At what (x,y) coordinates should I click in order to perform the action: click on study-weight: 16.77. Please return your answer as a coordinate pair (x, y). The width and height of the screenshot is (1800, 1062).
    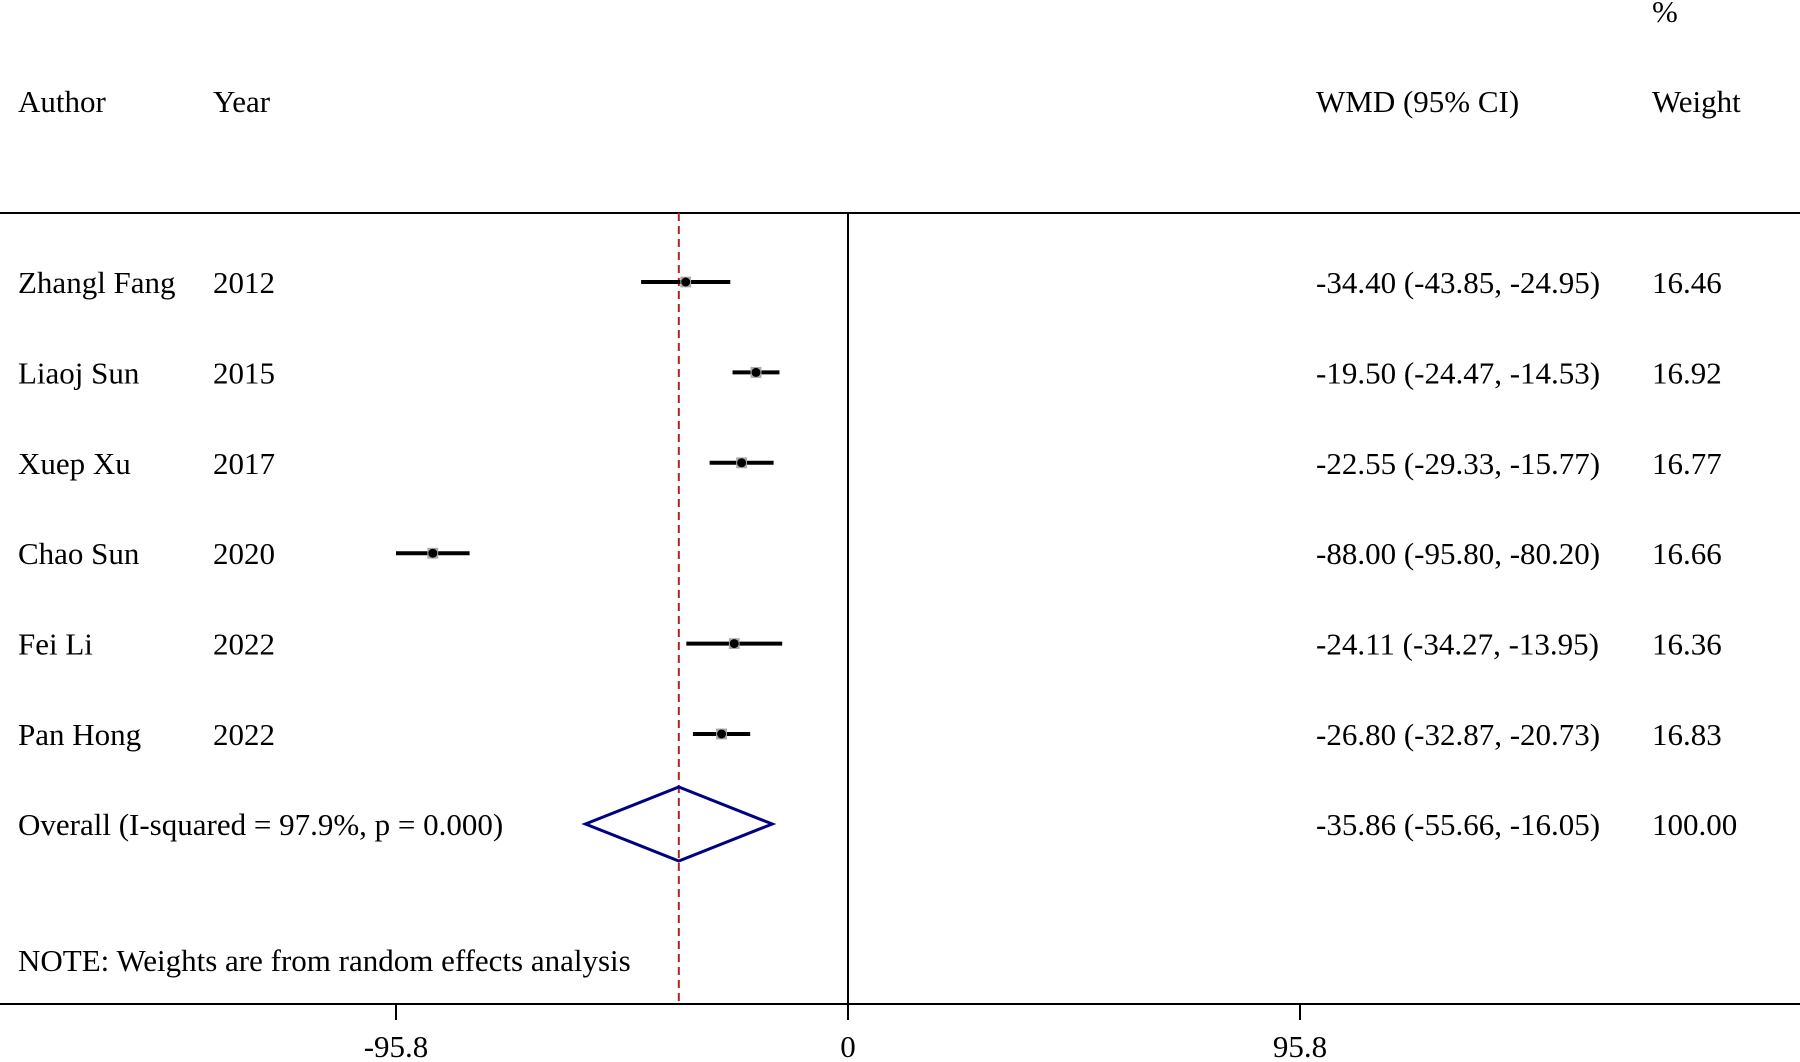
    Looking at the image, I should click on (1687, 463).